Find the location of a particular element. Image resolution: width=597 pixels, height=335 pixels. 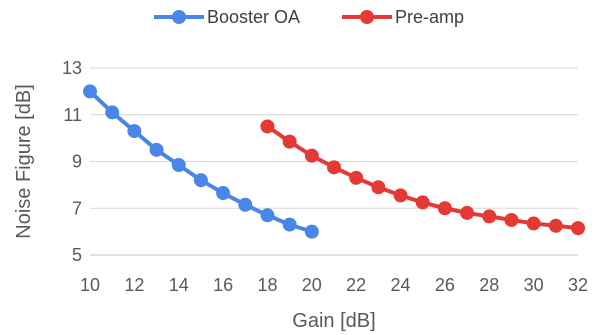

x-tick-label: 28 is located at coordinates (489, 285).